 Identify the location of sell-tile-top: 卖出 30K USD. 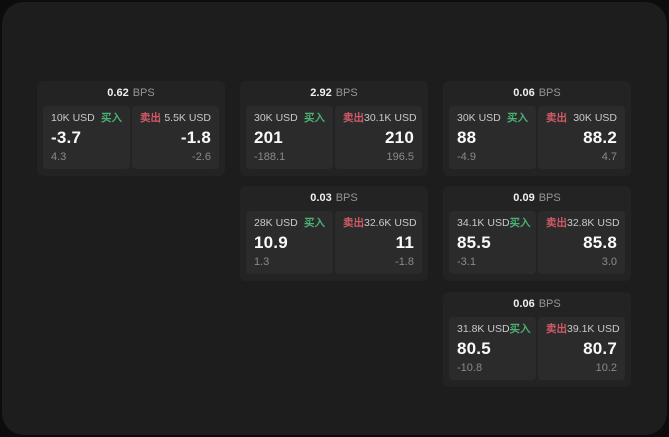
(581, 118).